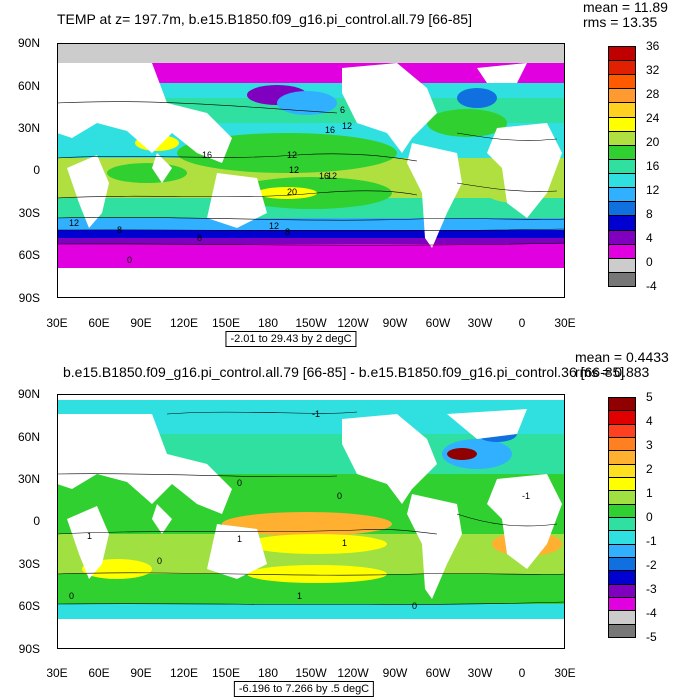 The image size is (700, 700). Describe the element at coordinates (612, 372) in the screenshot. I see `bottom-rms-stat: rms = 0.883` at that location.